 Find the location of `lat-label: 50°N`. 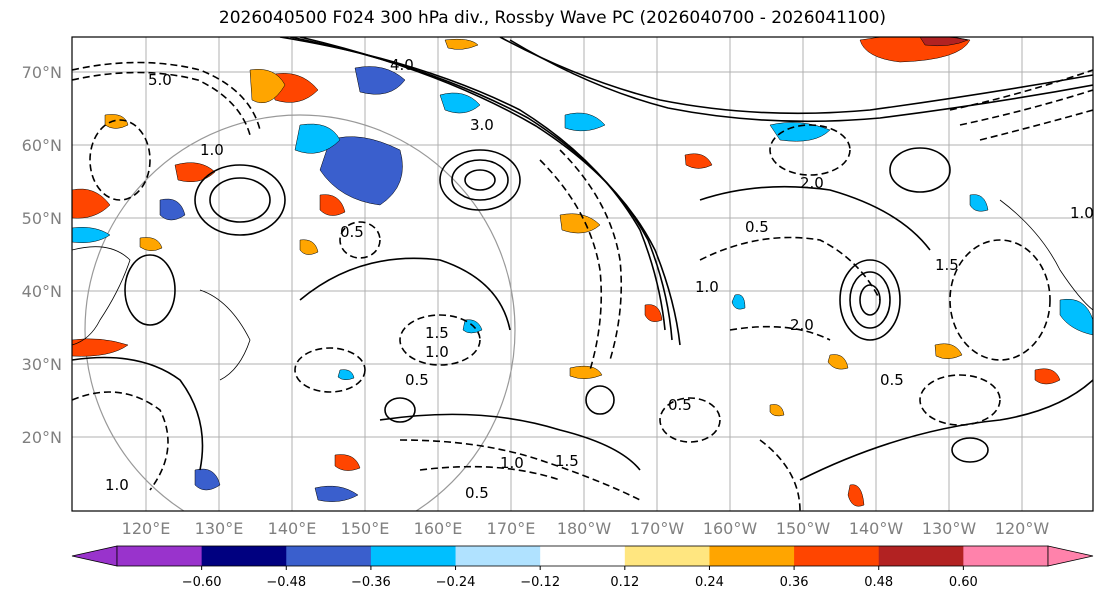

lat-label: 50°N is located at coordinates (42, 218).